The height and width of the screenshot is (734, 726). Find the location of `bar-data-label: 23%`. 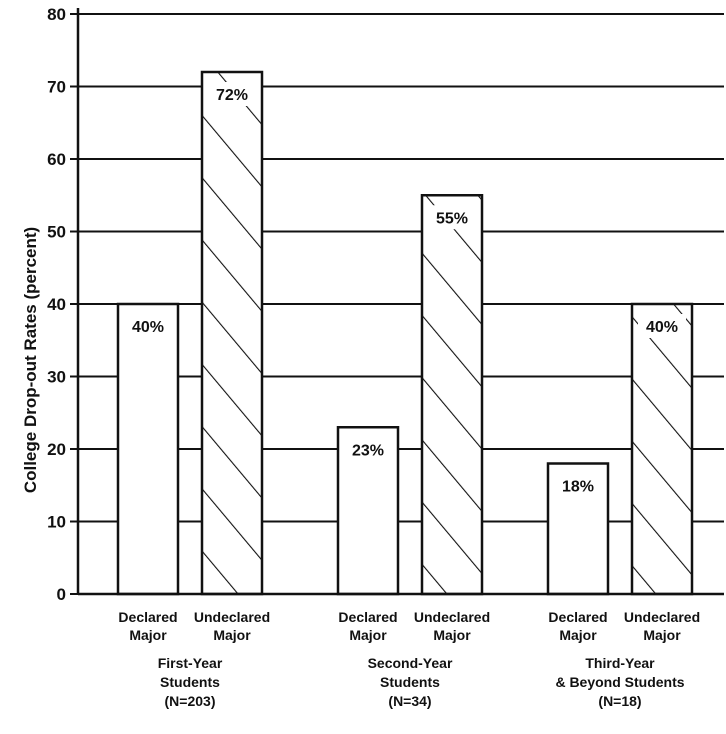

bar-data-label: 23% is located at coordinates (368, 450).